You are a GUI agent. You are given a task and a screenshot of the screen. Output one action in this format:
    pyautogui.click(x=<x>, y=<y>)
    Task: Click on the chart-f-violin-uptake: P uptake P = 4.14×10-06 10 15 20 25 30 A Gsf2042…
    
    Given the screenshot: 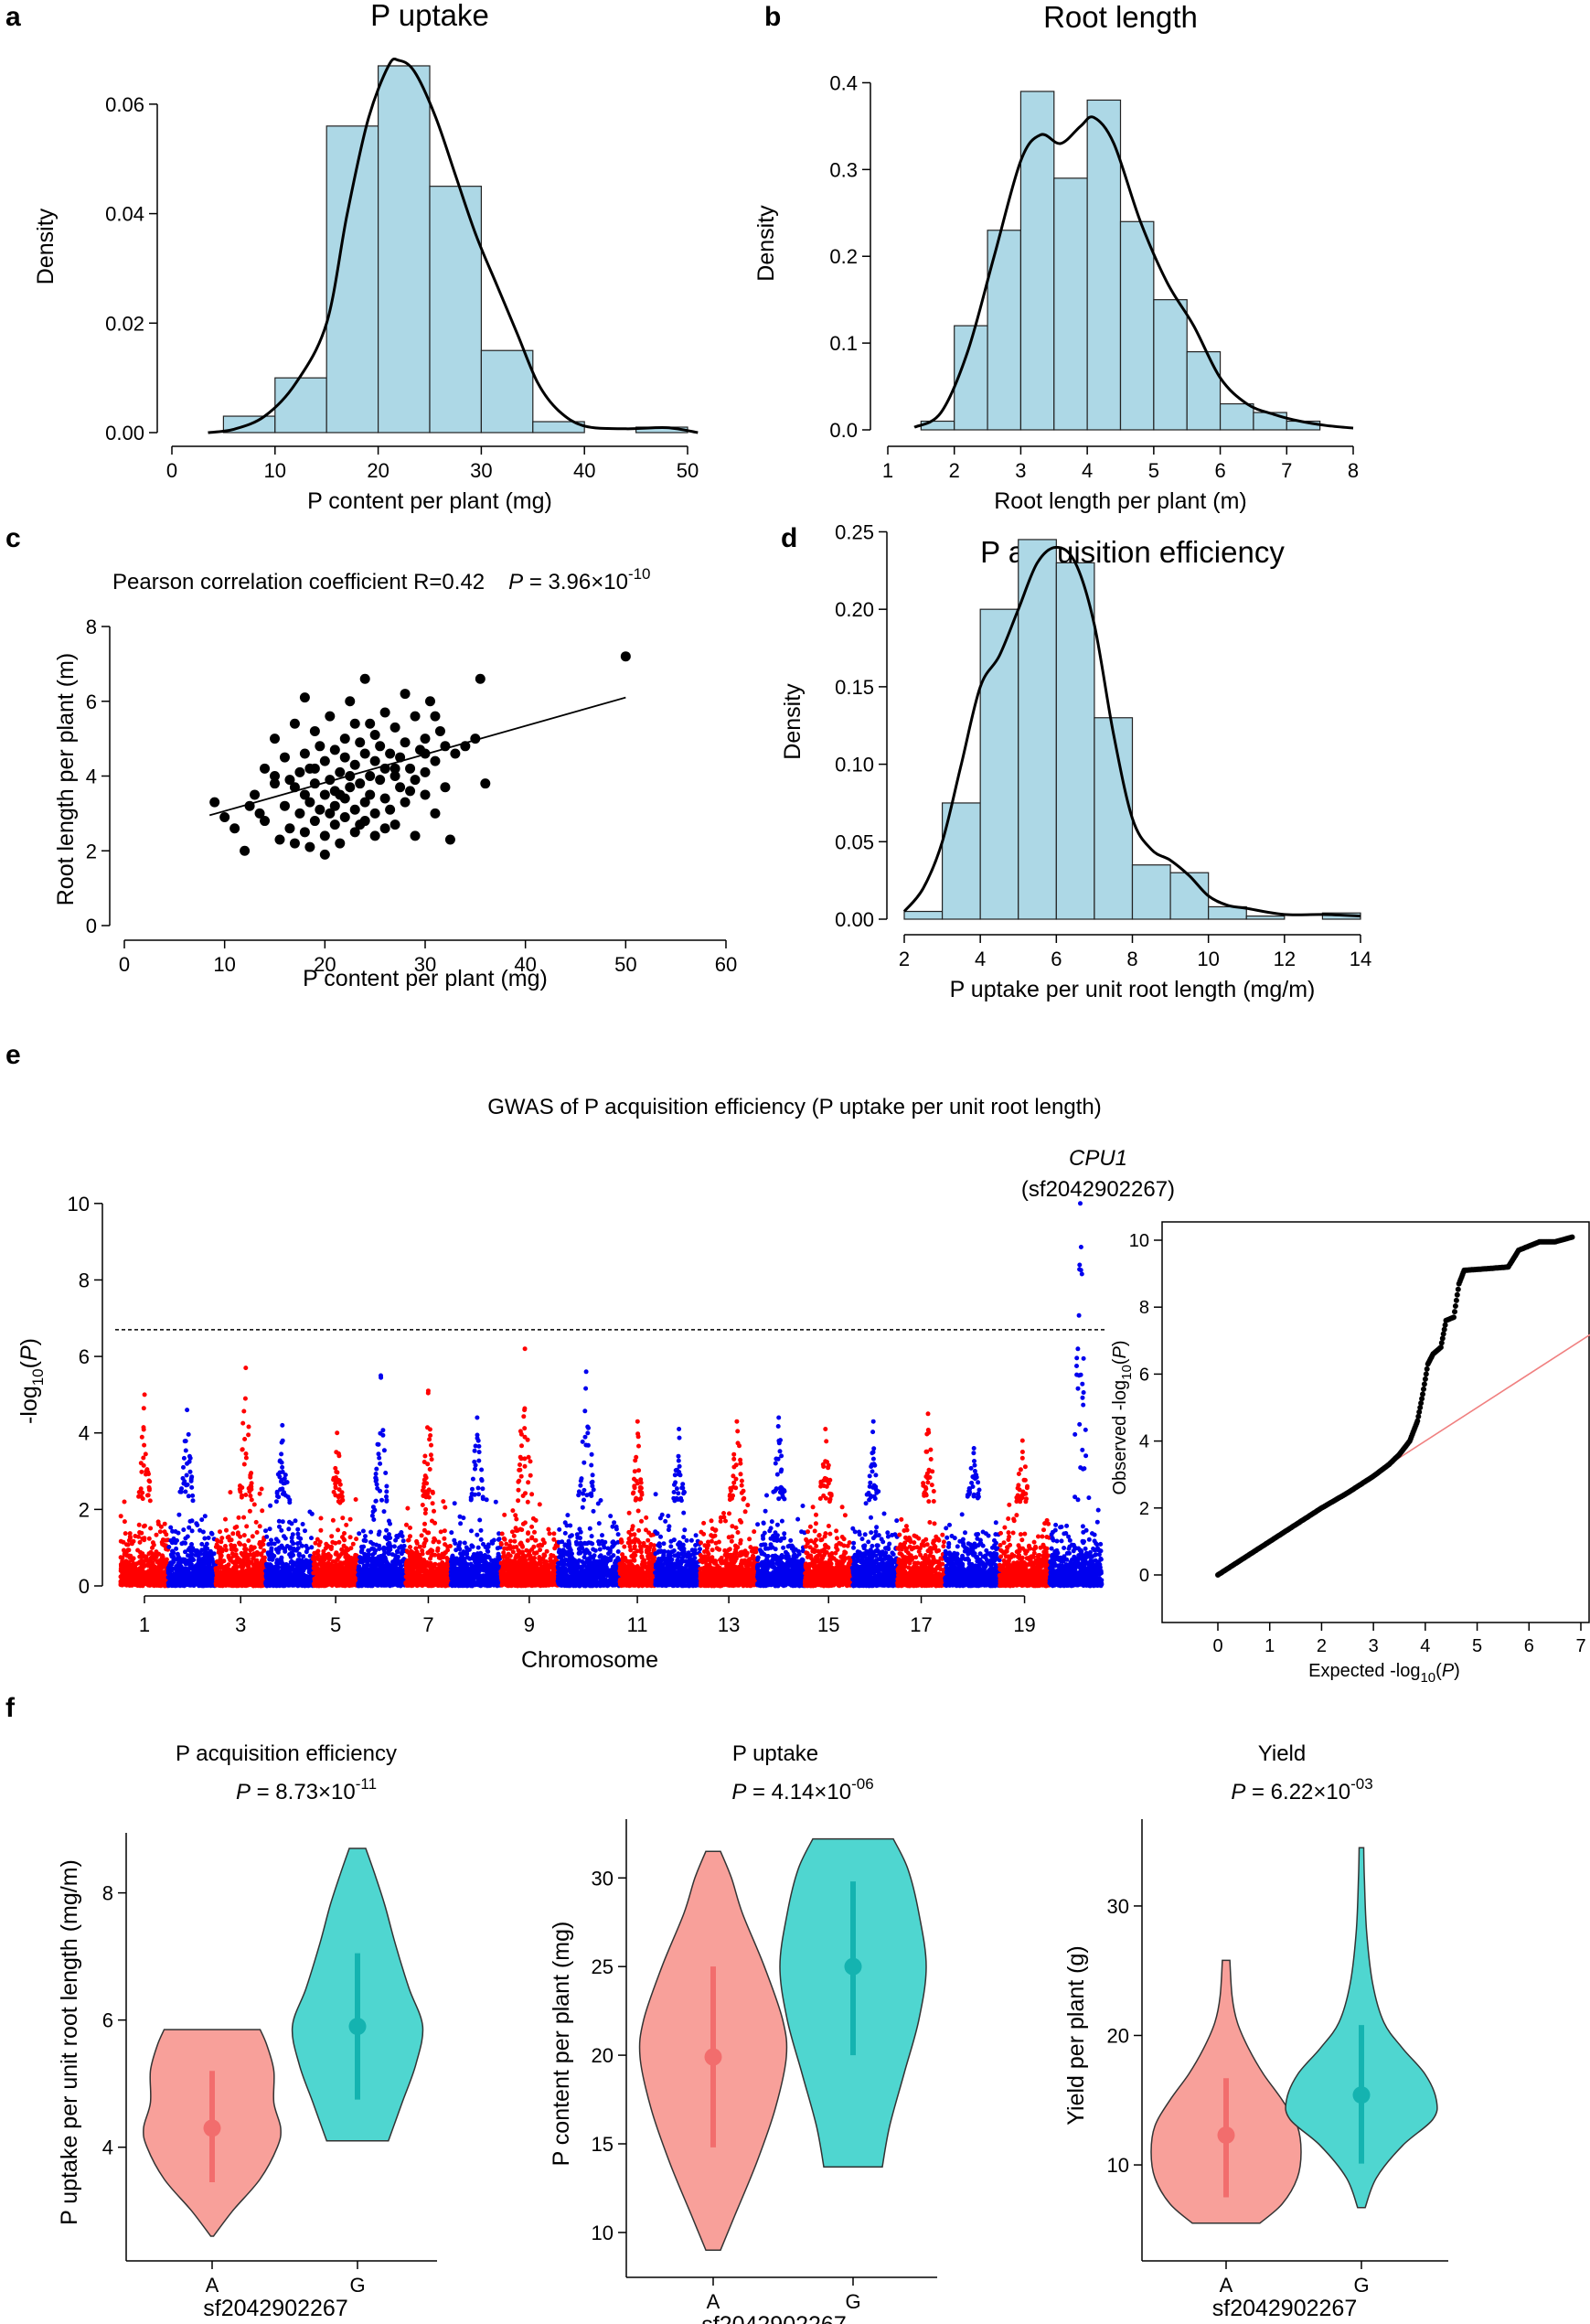 What is the action you would take?
    pyautogui.click(x=743, y=2033)
    